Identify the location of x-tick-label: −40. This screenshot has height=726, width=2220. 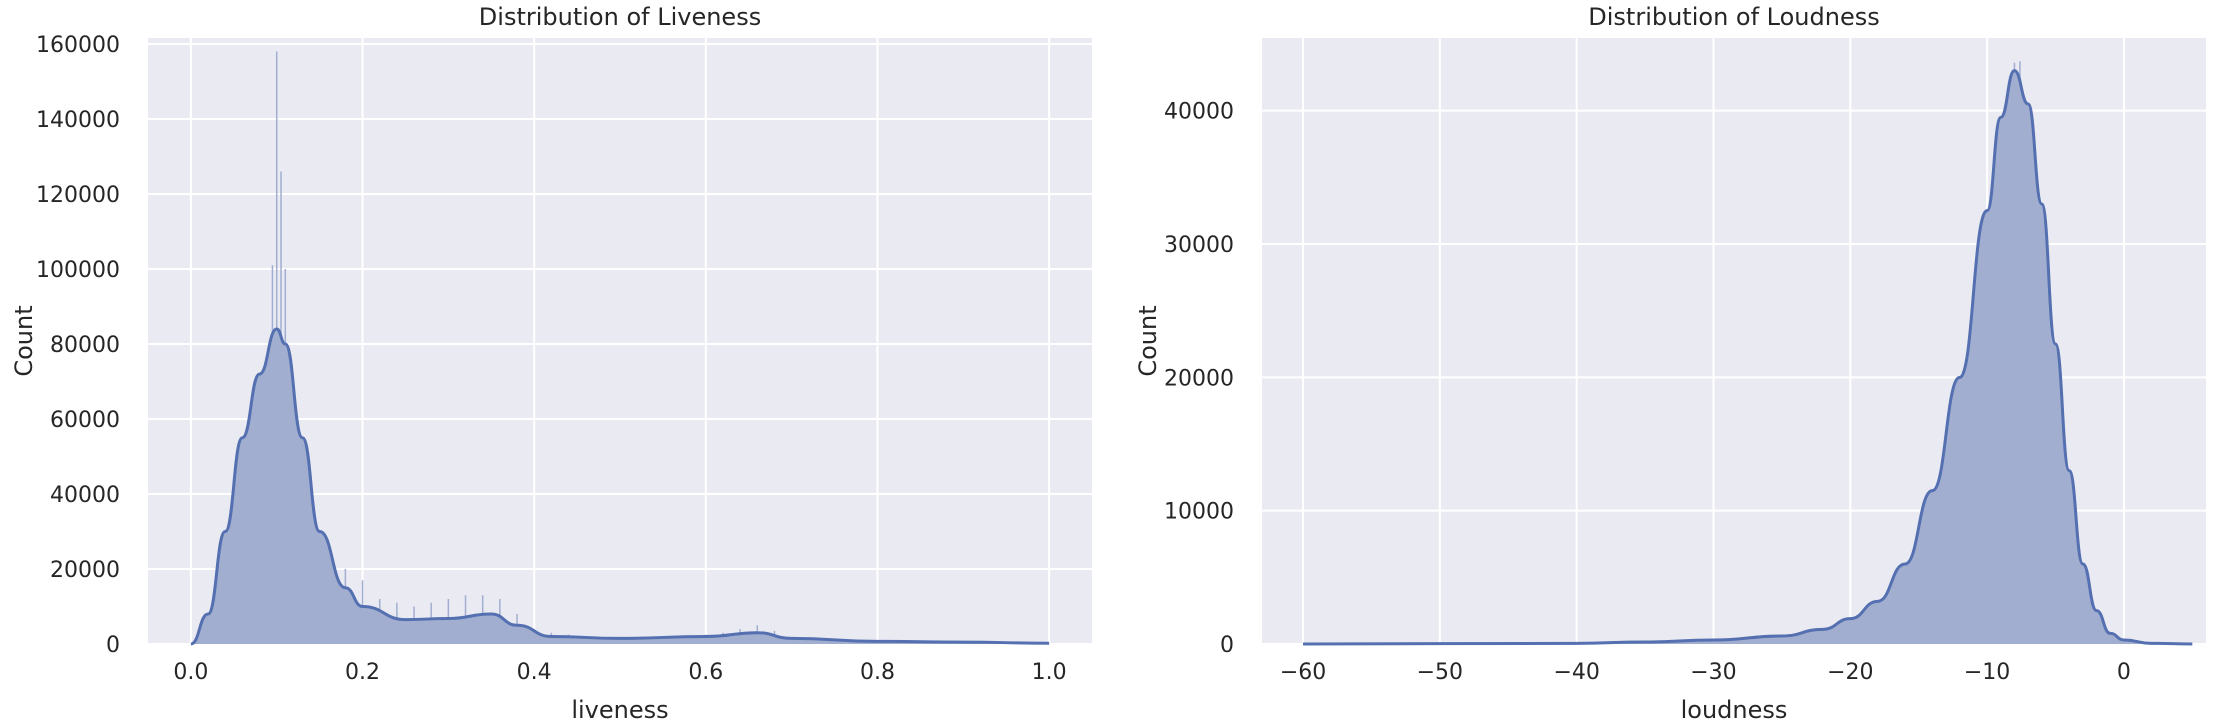
(1576, 672).